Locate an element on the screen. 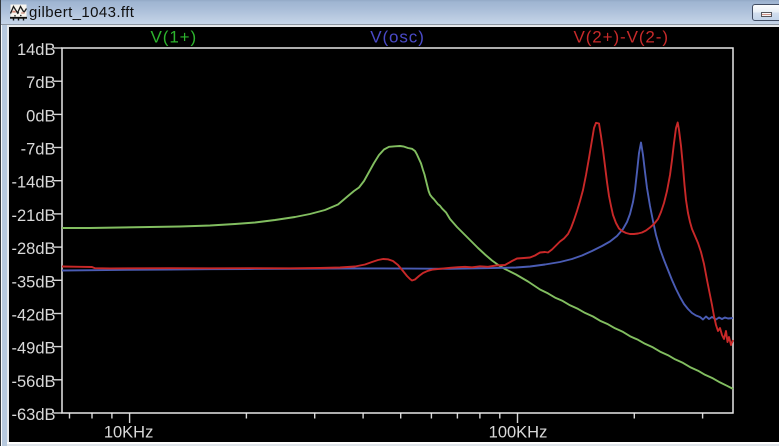 Image resolution: width=779 pixels, height=446 pixels. svg-text: -49dB is located at coordinates (33, 349).